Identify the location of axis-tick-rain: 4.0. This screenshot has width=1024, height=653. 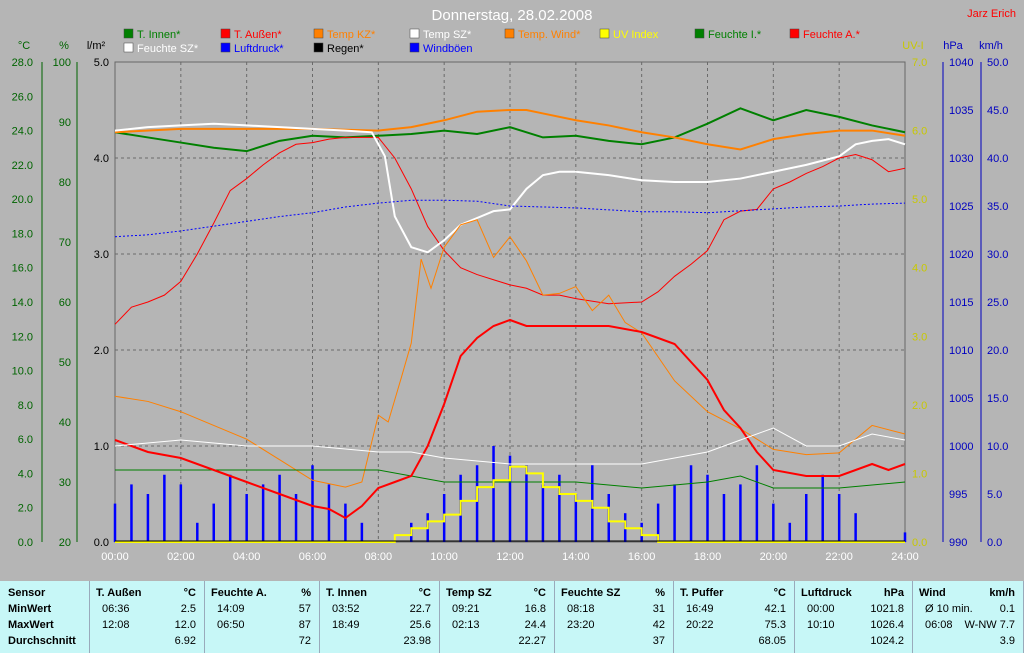
(101, 159).